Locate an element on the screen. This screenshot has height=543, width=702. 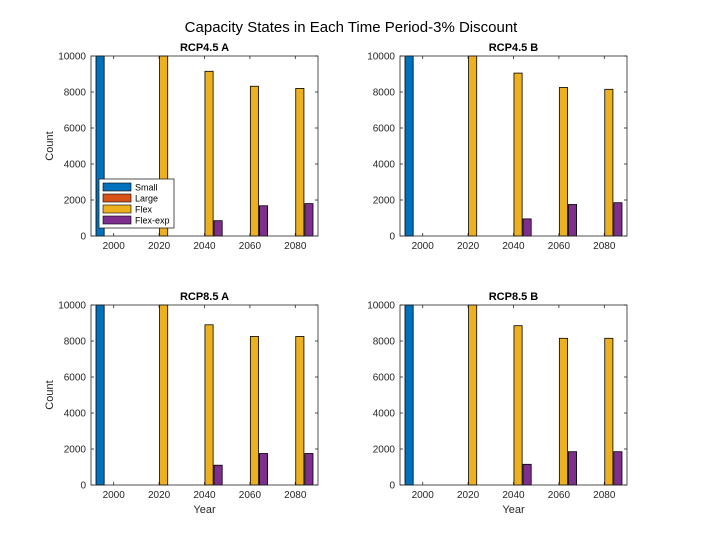
legend-swatch-large is located at coordinates (117, 198).